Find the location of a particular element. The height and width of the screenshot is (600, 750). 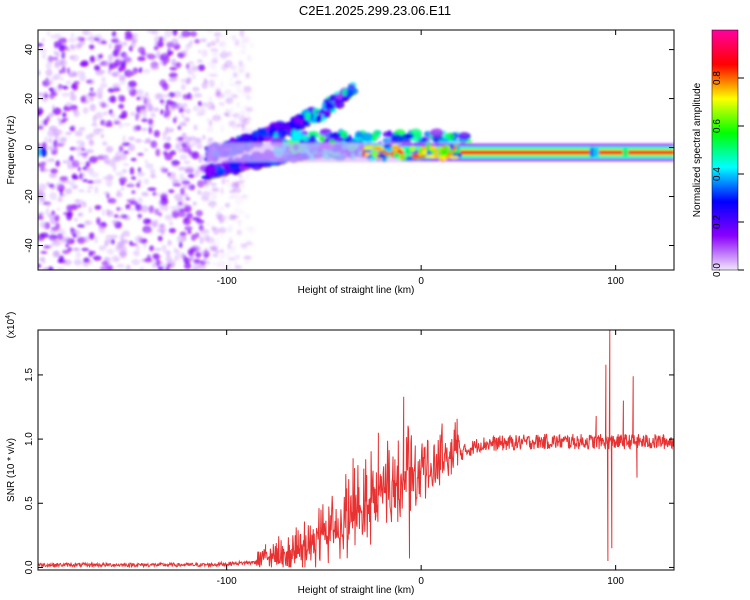

colorbar-tick-label: 0.4 is located at coordinates (717, 174).